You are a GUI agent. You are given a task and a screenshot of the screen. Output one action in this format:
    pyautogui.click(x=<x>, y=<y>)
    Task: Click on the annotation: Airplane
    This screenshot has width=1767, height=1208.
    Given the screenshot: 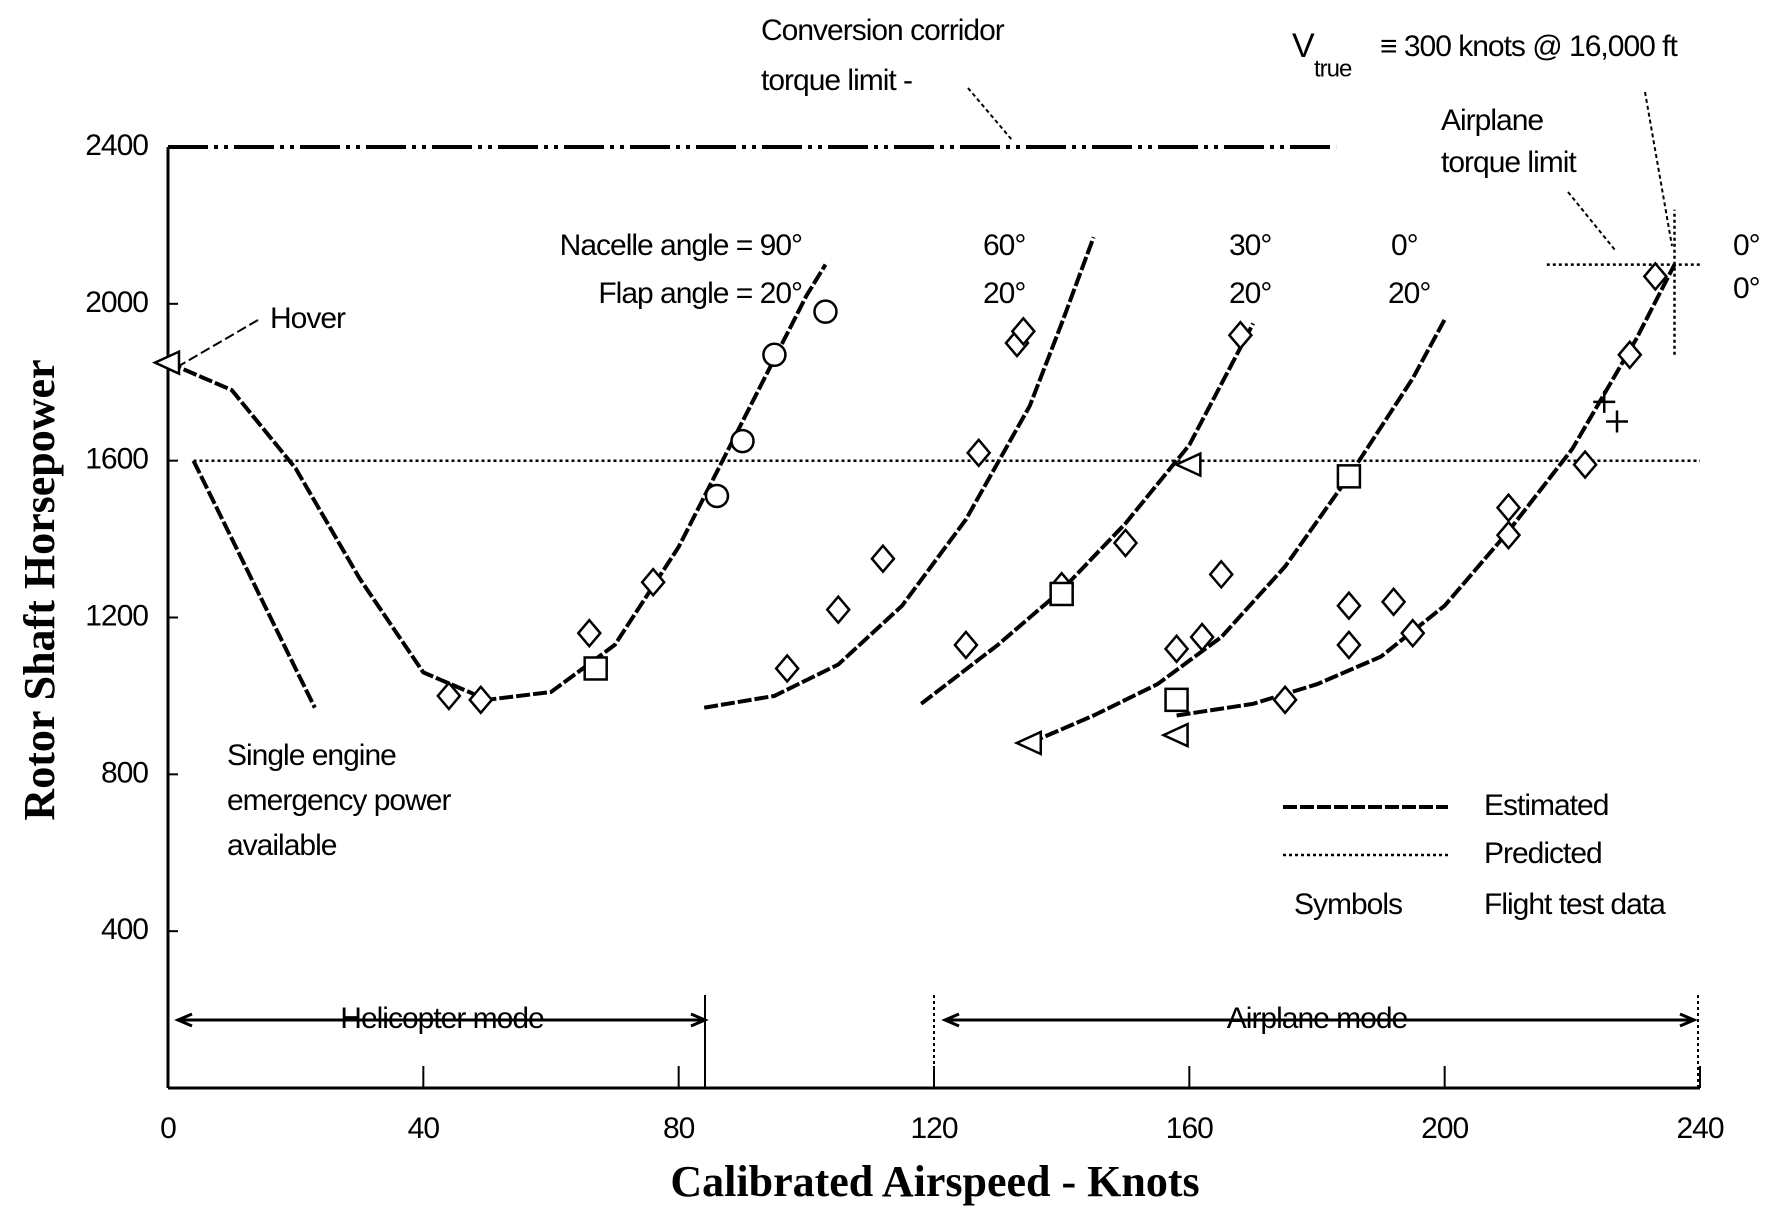 What is the action you would take?
    pyautogui.click(x=1492, y=120)
    